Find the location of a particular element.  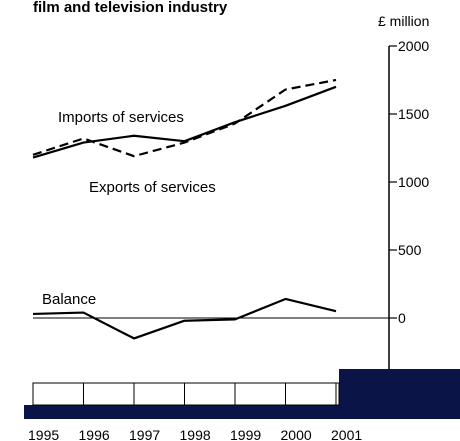

series-line-imports-of-services is located at coordinates (184, 122).